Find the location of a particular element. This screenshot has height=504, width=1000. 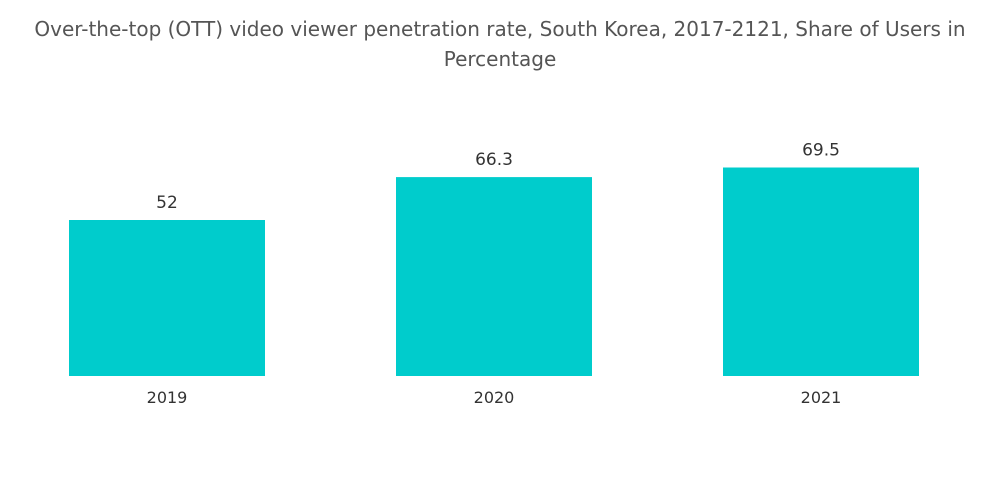

x-tick-label-2019: 2019 is located at coordinates (167, 397).